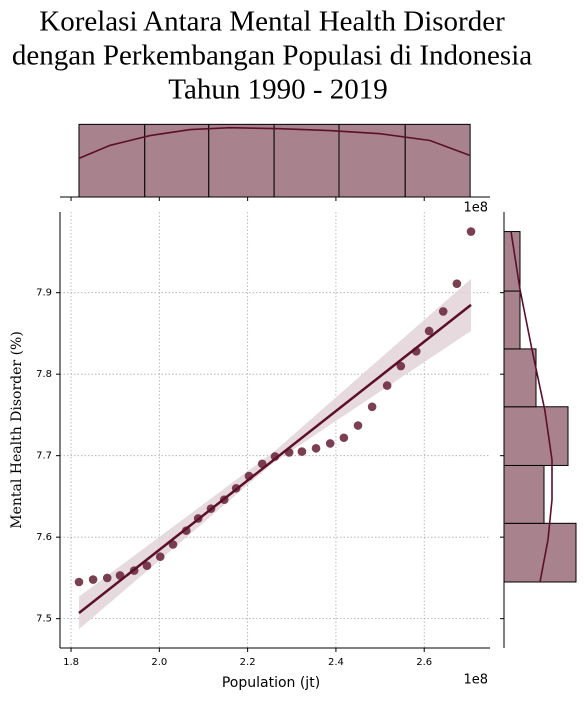  Describe the element at coordinates (71, 662) in the screenshot. I see `x-tick-label: 1.8` at that location.